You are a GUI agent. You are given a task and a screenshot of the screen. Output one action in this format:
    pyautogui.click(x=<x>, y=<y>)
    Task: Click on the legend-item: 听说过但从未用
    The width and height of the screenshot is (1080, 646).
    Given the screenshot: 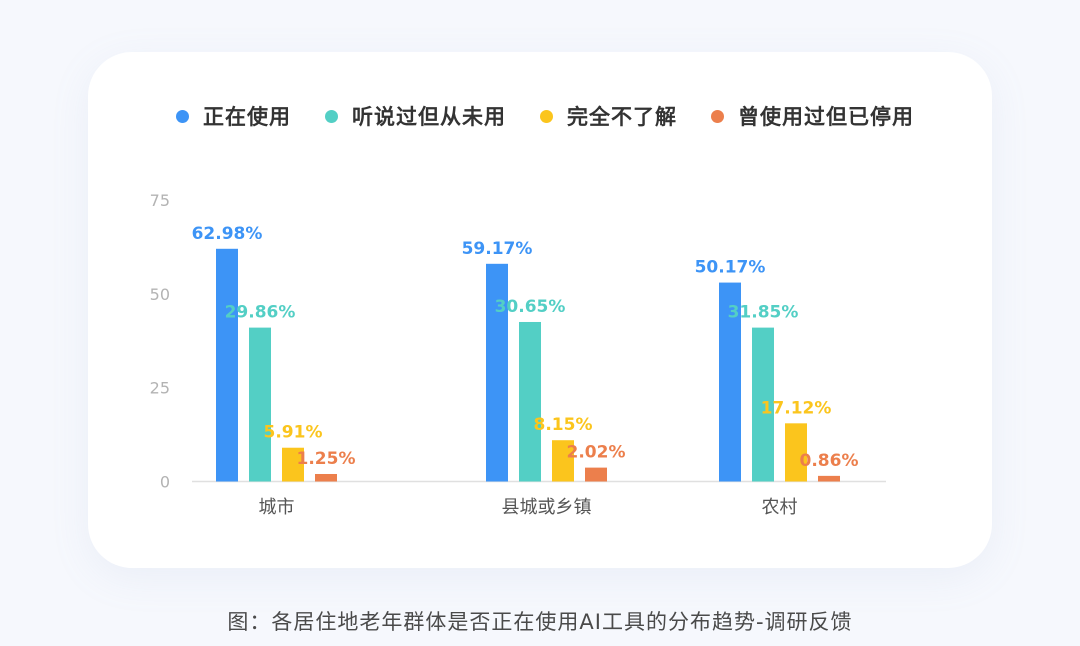 What is the action you would take?
    pyautogui.click(x=415, y=116)
    